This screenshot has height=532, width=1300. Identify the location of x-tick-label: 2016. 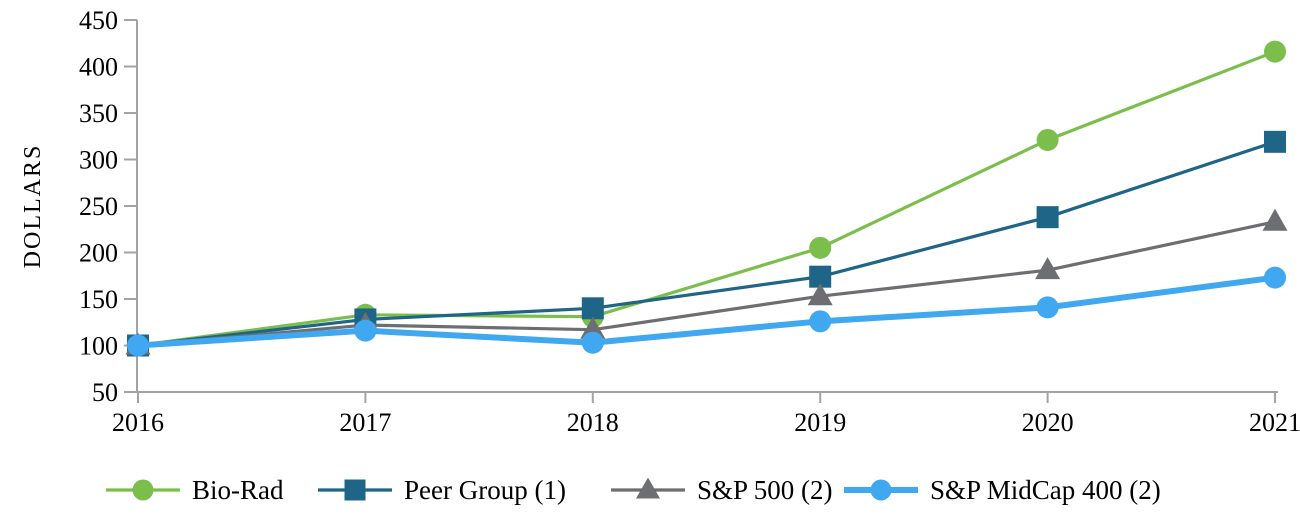
(138, 422).